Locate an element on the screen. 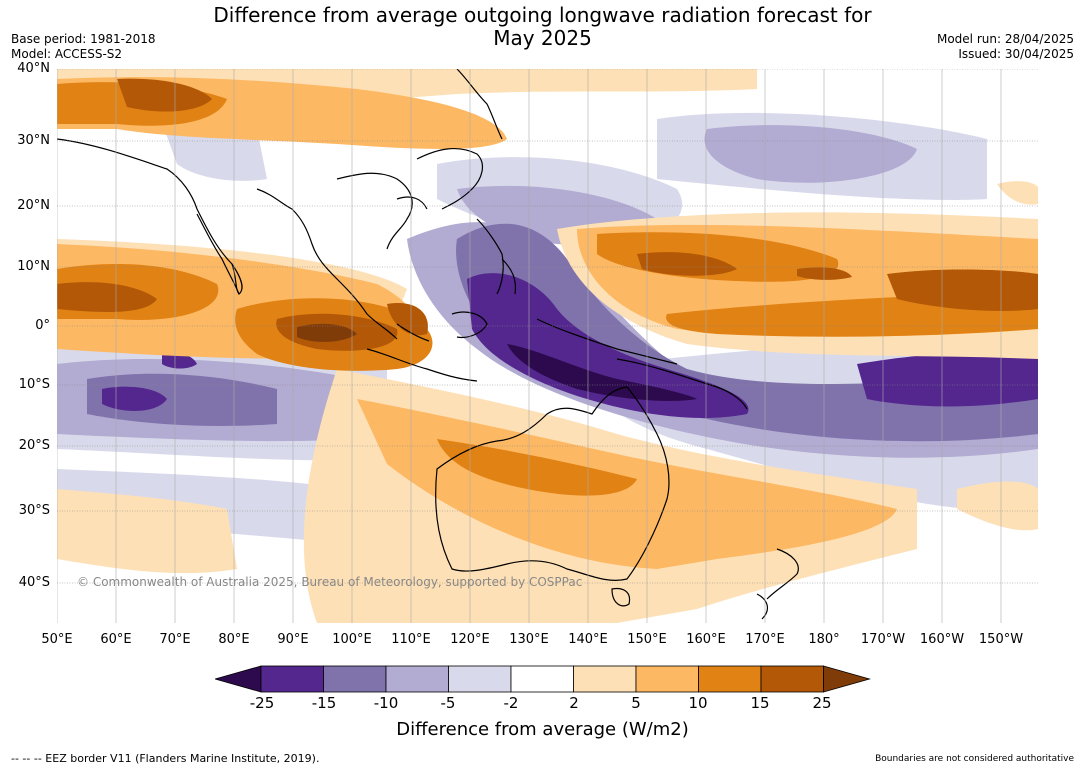 This screenshot has height=770, width=1085. lat-label-10n: 10°N is located at coordinates (33, 266).